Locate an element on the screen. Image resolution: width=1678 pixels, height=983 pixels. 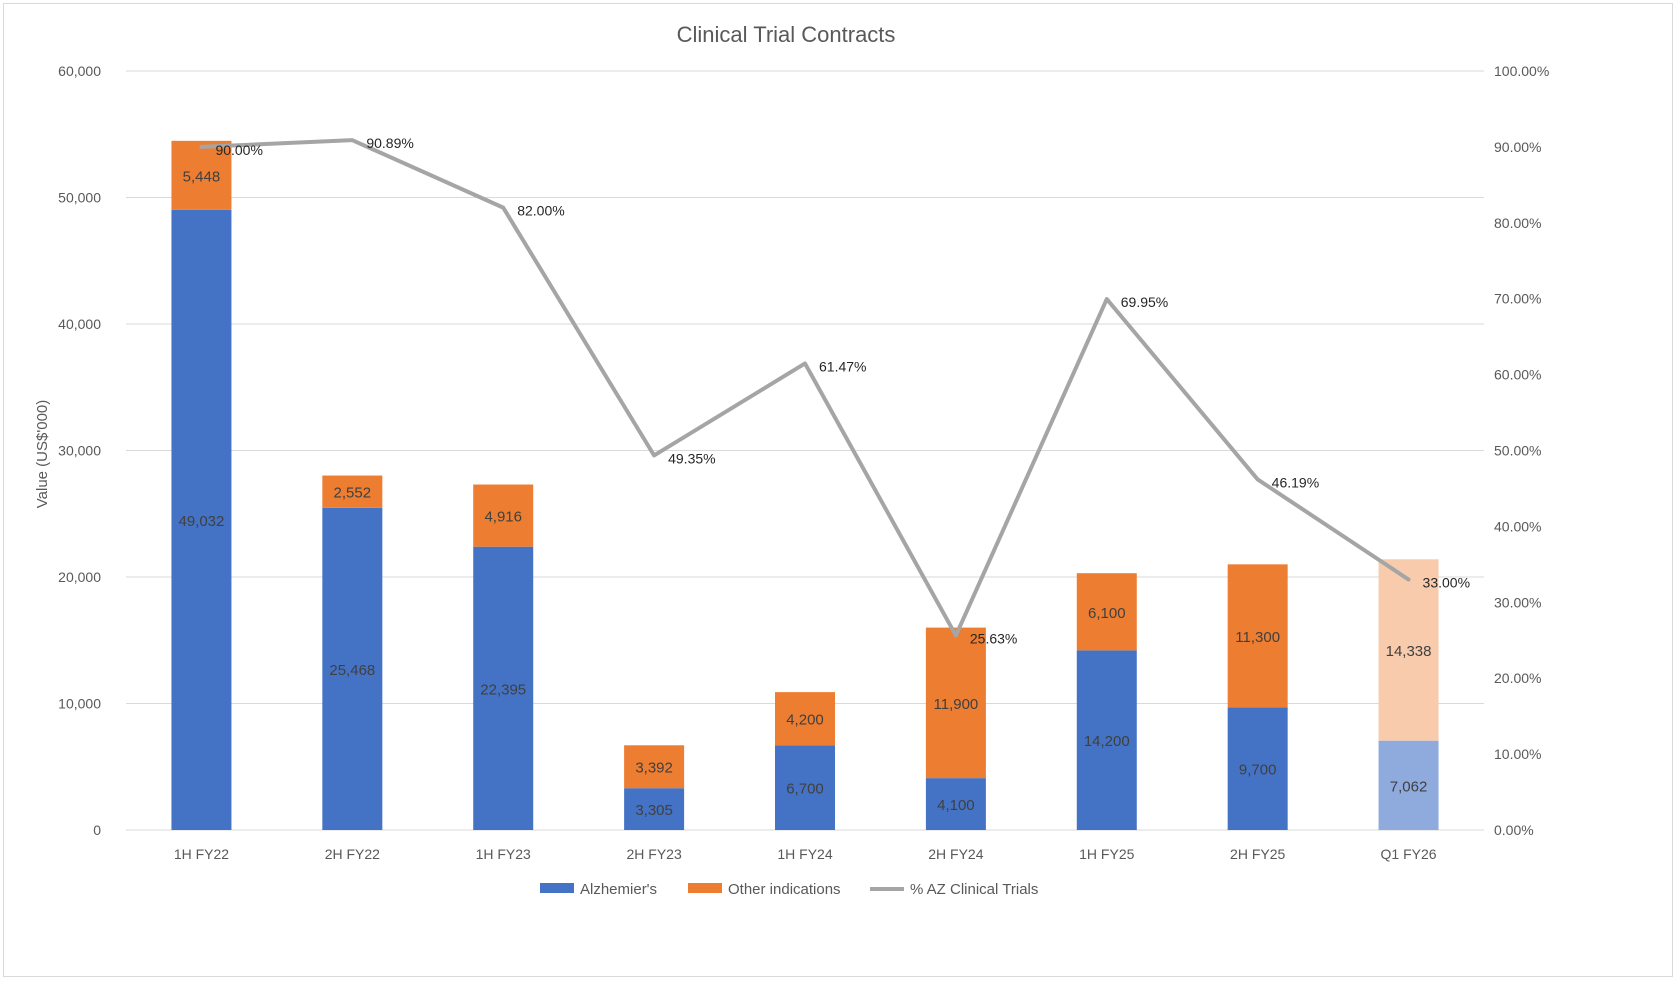
bar-data-label: 2,552 is located at coordinates (353, 493).